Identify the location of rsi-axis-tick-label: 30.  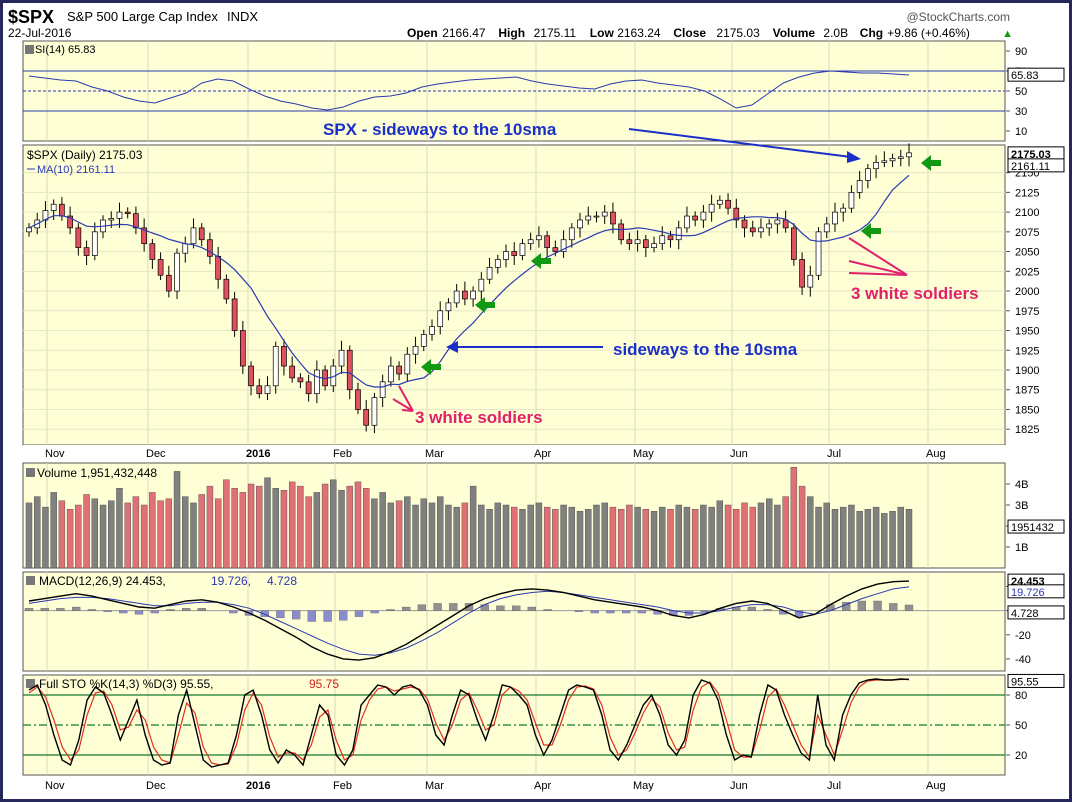
(1021, 112).